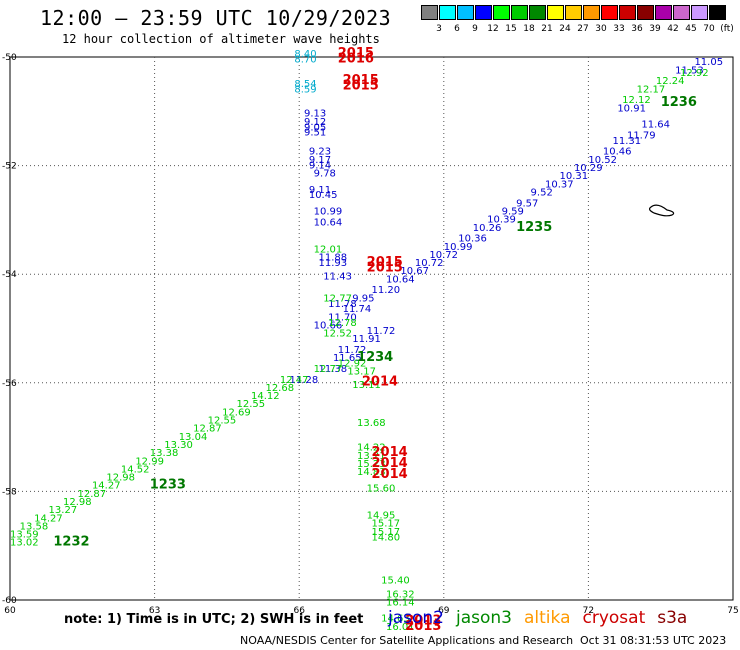  What do you see at coordinates (320, 165) in the screenshot?
I see `wave-height-reading: 9.14` at bounding box center [320, 165].